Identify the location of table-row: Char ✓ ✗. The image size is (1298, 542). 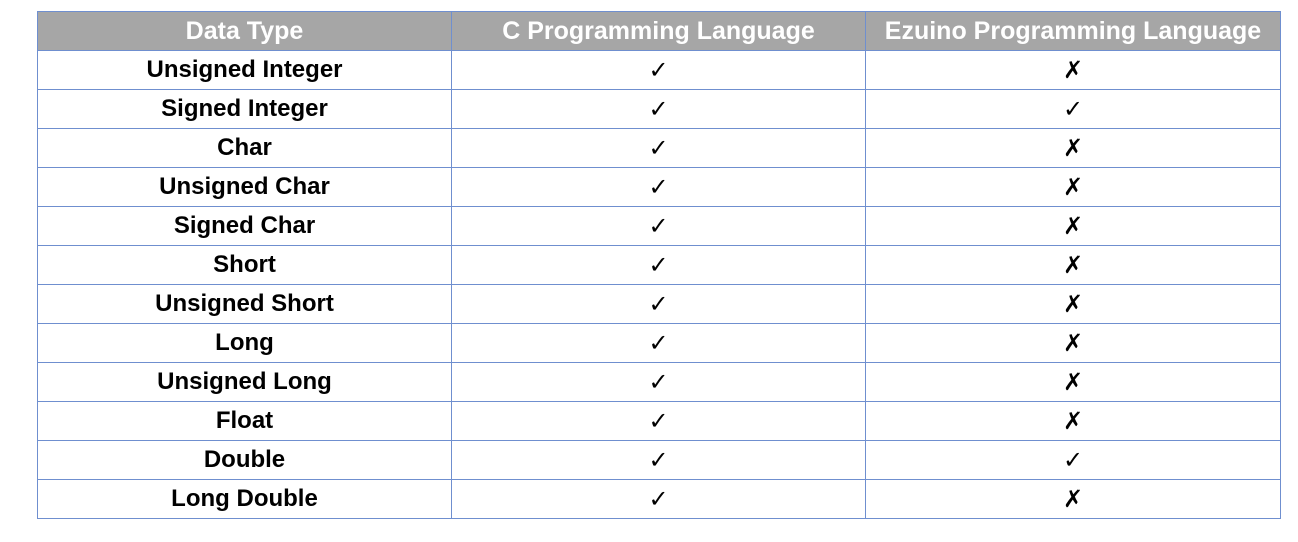
(659, 148).